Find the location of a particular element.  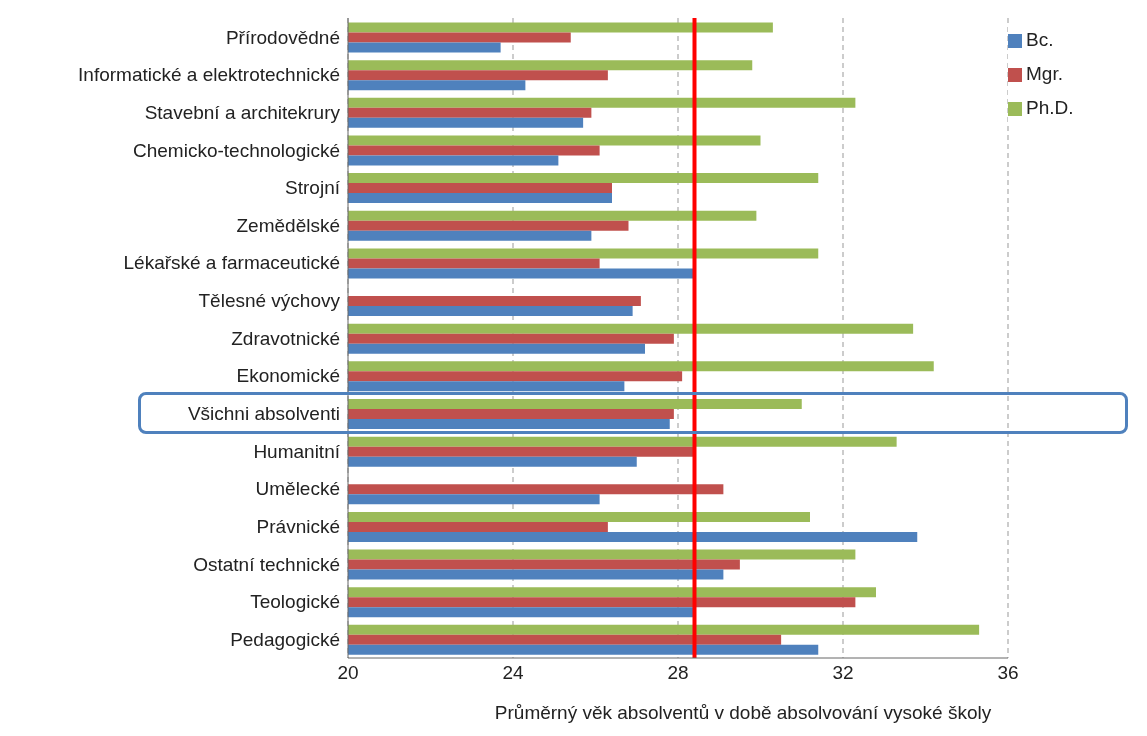

y-tick-label: Humanitní is located at coordinates (297, 451).